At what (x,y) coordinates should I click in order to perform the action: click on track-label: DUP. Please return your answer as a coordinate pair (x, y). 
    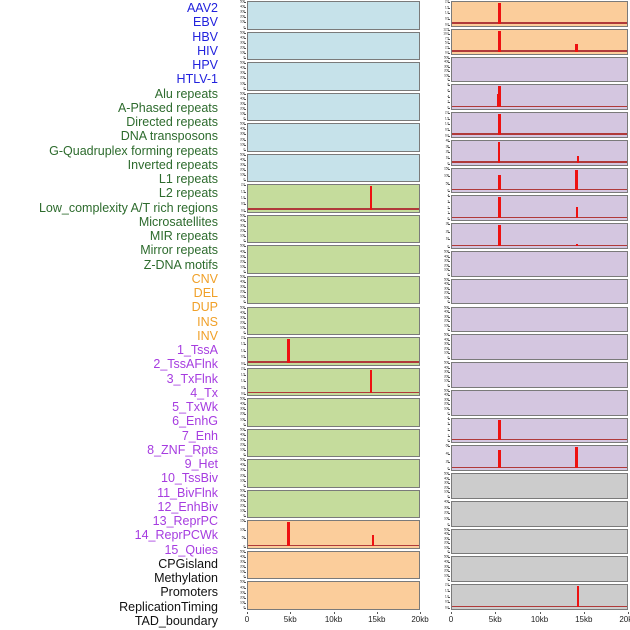
    Looking at the image, I should click on (204, 307).